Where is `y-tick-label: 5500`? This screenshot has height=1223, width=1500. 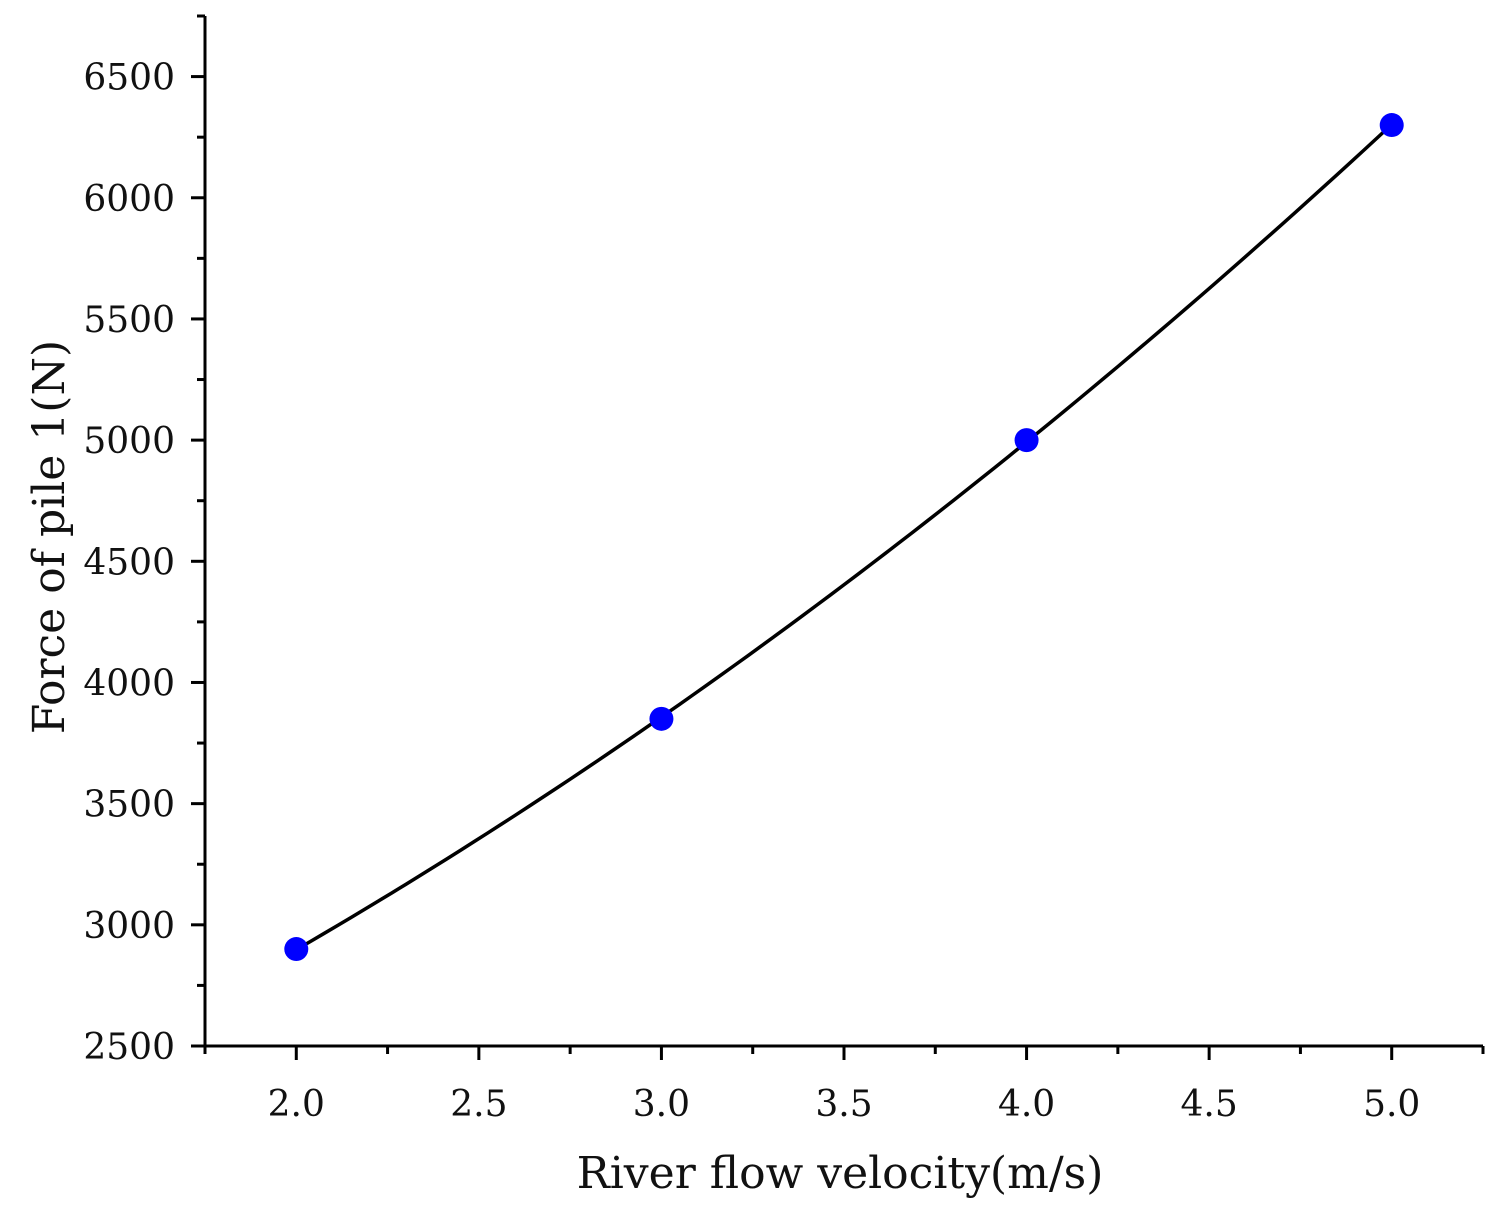
y-tick-label: 5500 is located at coordinates (129, 320).